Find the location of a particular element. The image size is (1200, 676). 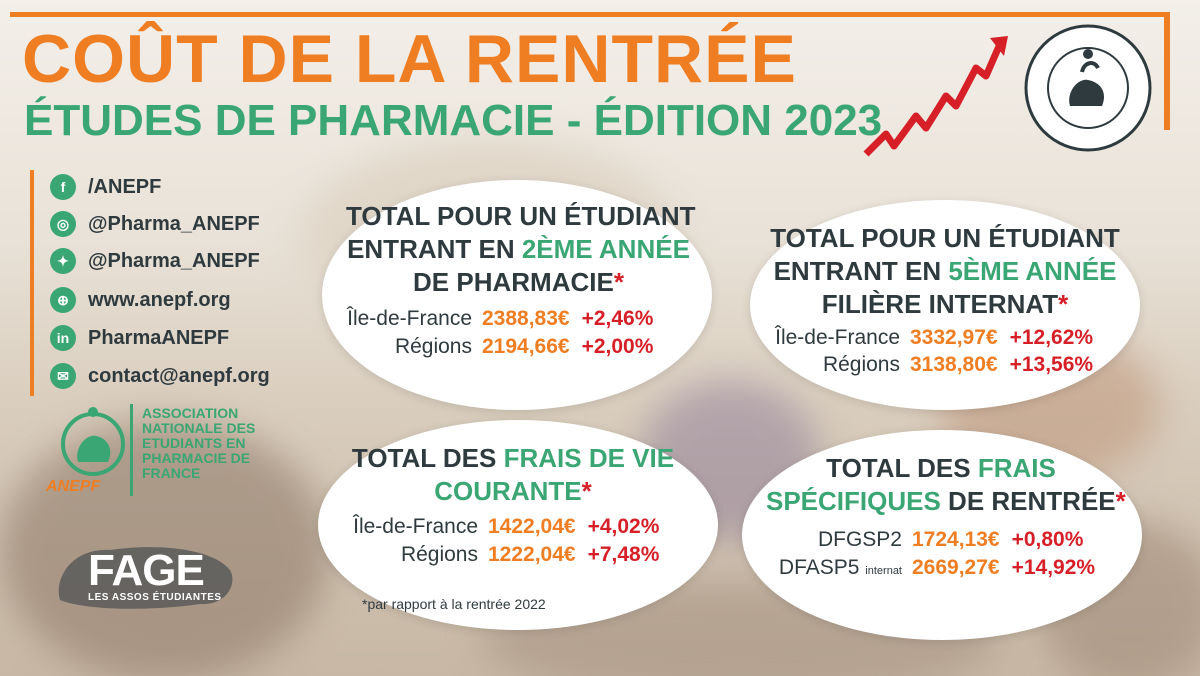

card-title: TOTAL DES FRAIS SPÉCIFIQUES DE RENTRÉE* is located at coordinates (946, 485).